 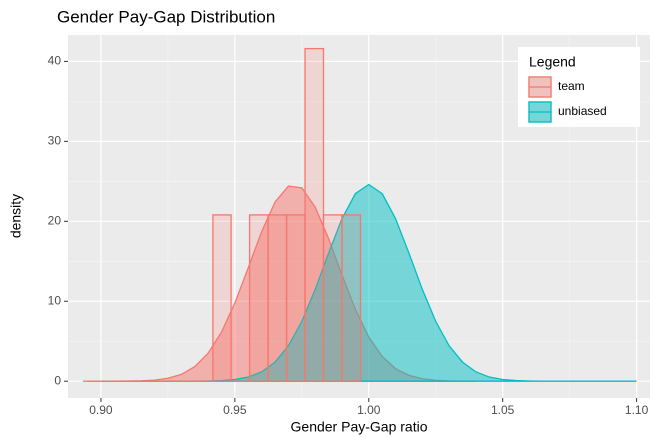 I want to click on x-tick-label: 1.05, so click(x=503, y=410).